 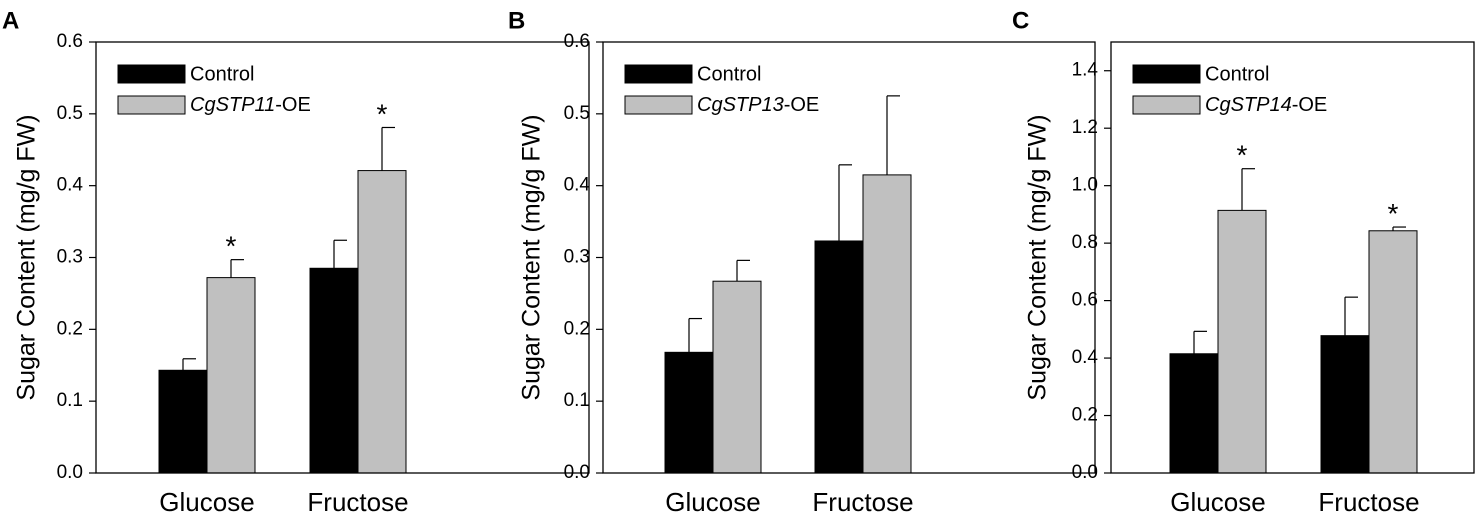 What do you see at coordinates (1085, 127) in the screenshot?
I see `y-tick-label: 1.2` at bounding box center [1085, 127].